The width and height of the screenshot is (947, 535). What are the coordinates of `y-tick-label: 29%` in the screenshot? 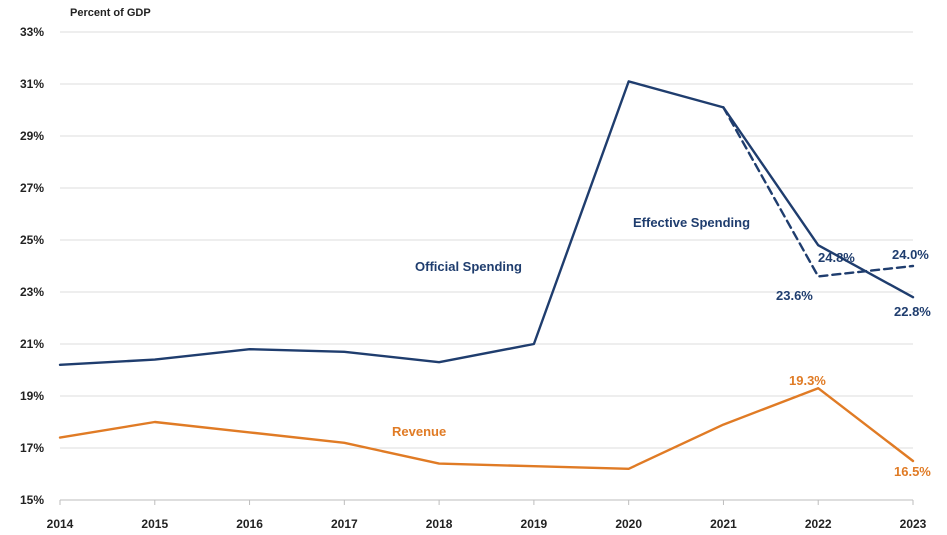 It's located at (32, 136).